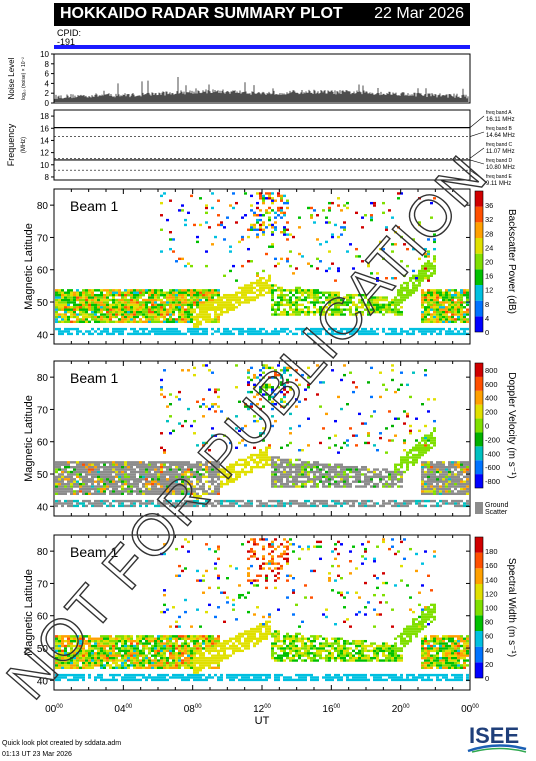  Describe the element at coordinates (43, 378) in the screenshot. I see `lat-tick-label: 80` at that location.